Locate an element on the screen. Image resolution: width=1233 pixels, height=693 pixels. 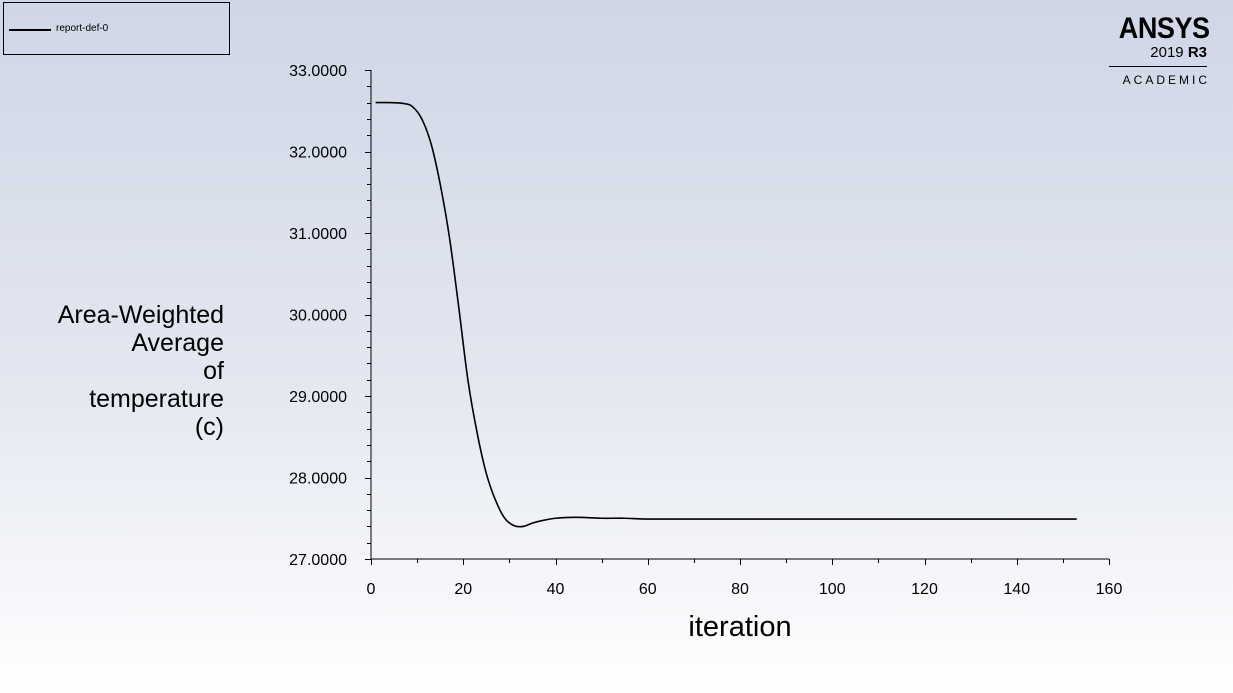
logo-version-year: 2019 is located at coordinates (1167, 52).